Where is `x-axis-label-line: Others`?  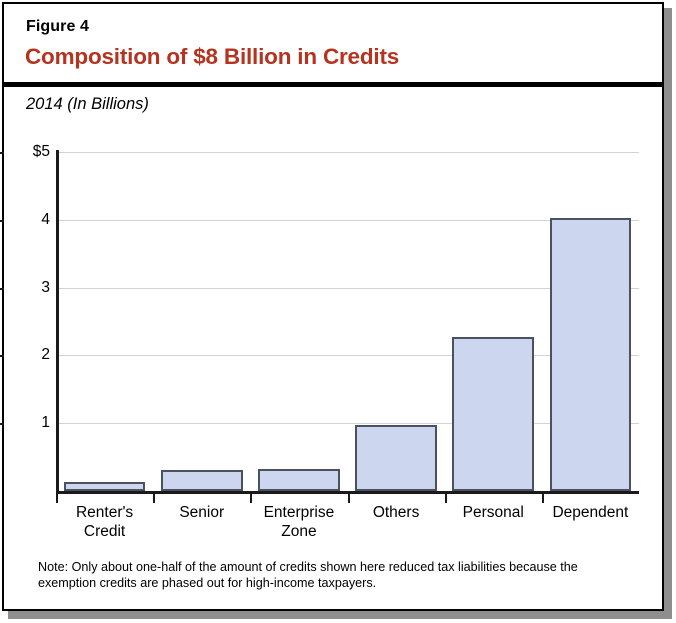 x-axis-label-line: Others is located at coordinates (396, 512).